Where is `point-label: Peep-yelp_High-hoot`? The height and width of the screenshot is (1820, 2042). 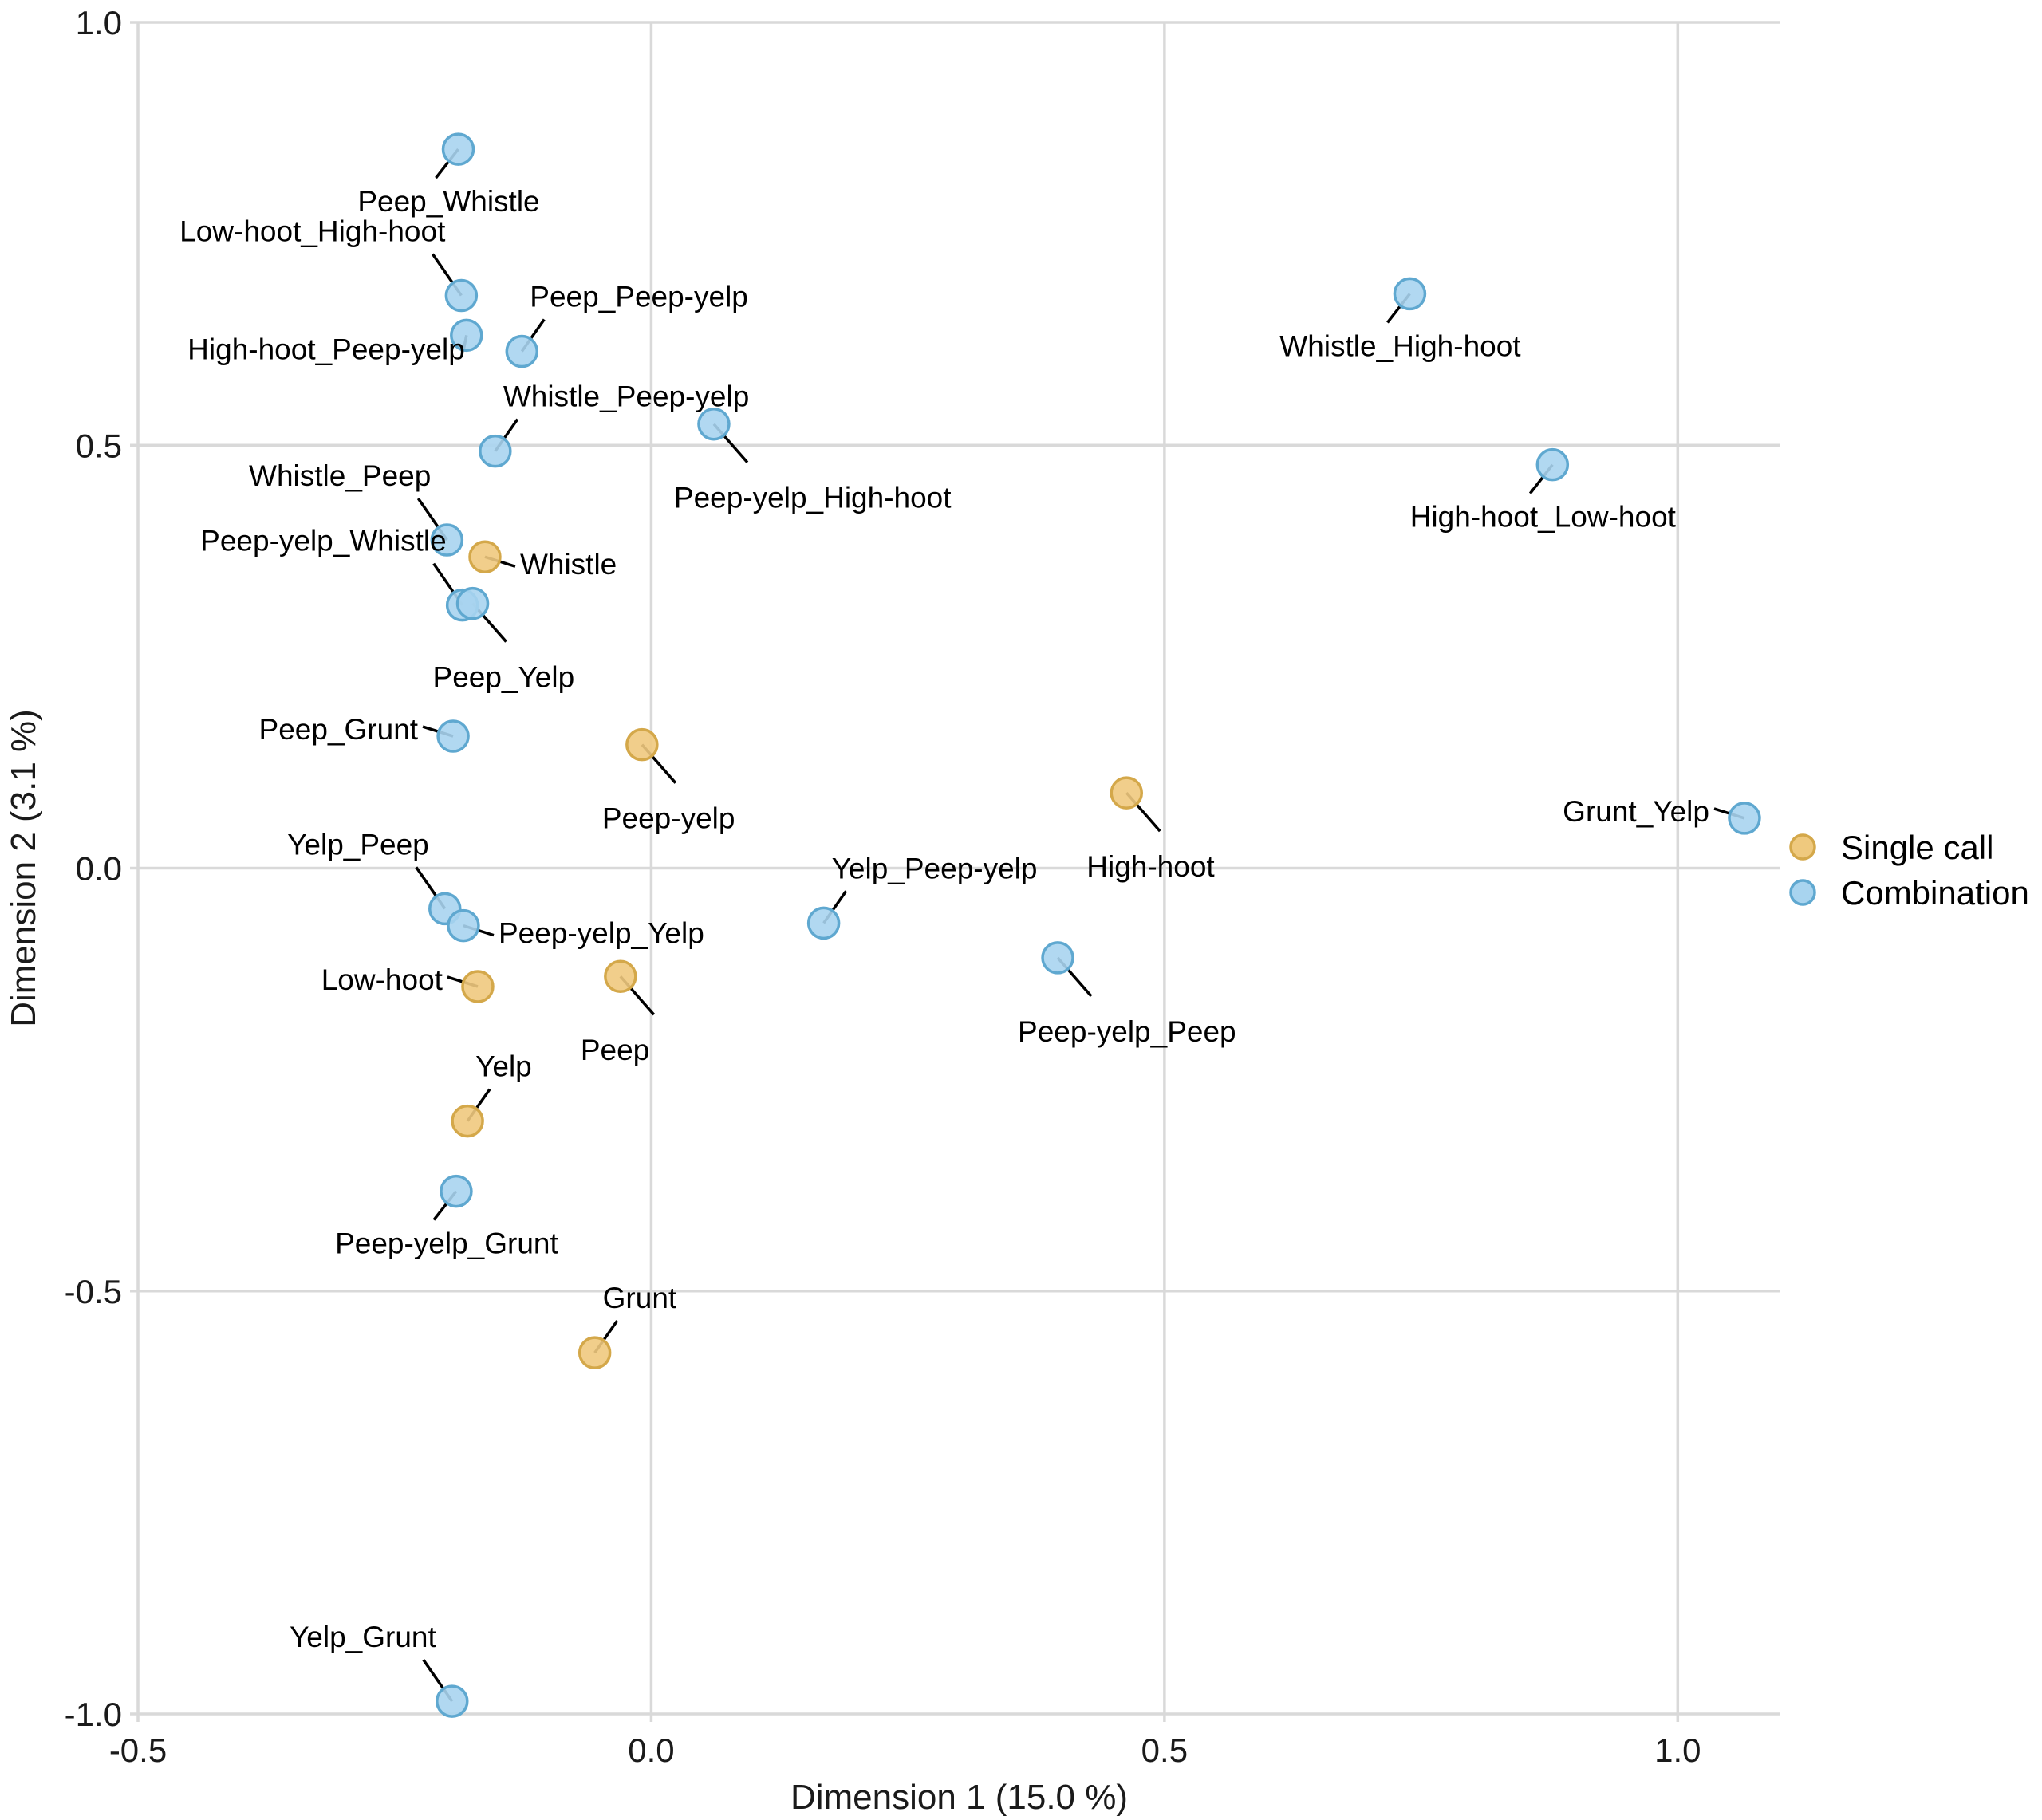 point-label: Peep-yelp_High-hoot is located at coordinates (813, 498).